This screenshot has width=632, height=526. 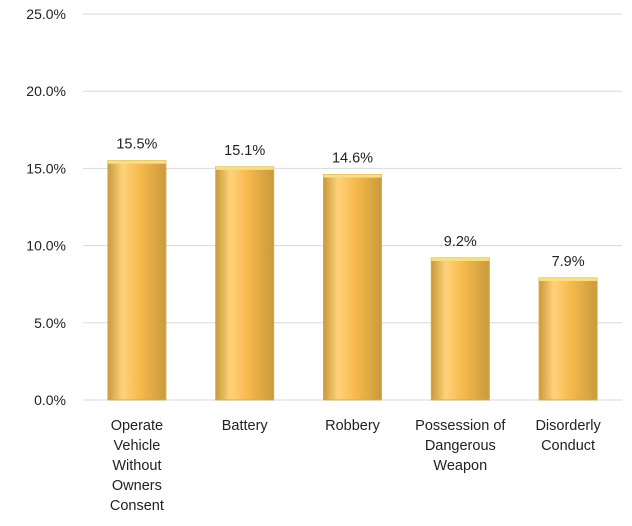 I want to click on category-label: Robbery, so click(x=353, y=426).